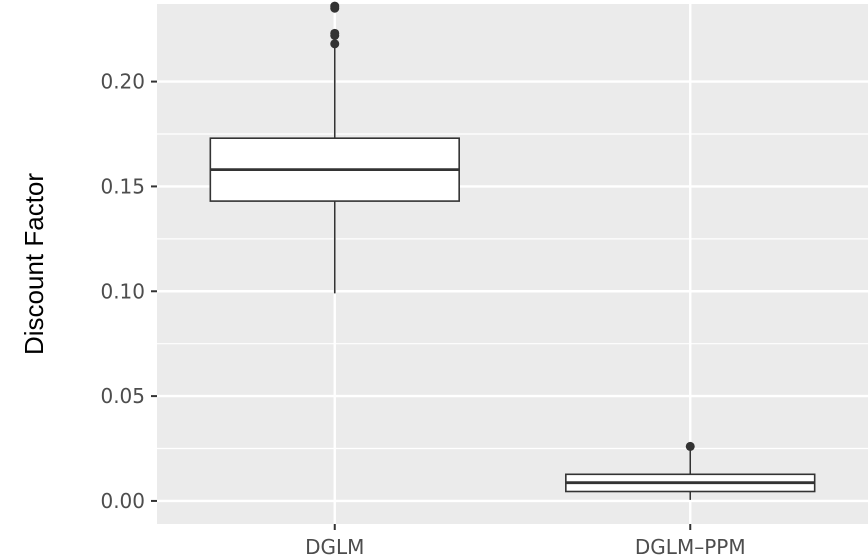  I want to click on y-axis: 0.00 0.05 0.10 0.15 0.20, so click(128, 291).